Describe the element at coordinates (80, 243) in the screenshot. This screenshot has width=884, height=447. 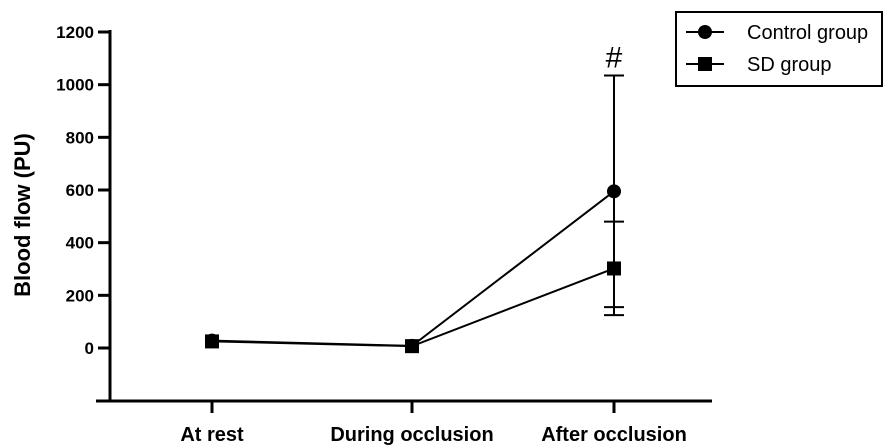
I see `y-tick-label: 400` at that location.